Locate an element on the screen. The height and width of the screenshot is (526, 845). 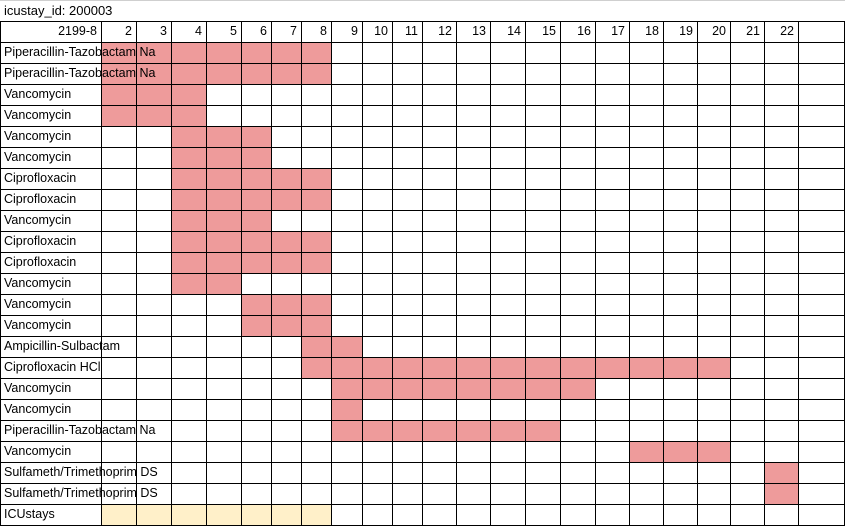
header-day: 22 is located at coordinates (787, 31).